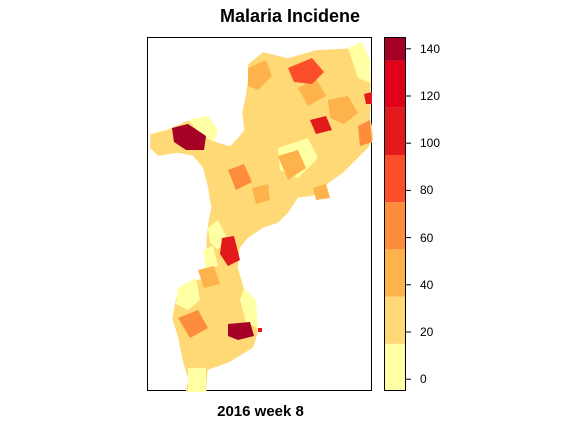 Image resolution: width=580 pixels, height=427 pixels. What do you see at coordinates (427, 190) in the screenshot?
I see `legend-tick-label: 80` at bounding box center [427, 190].